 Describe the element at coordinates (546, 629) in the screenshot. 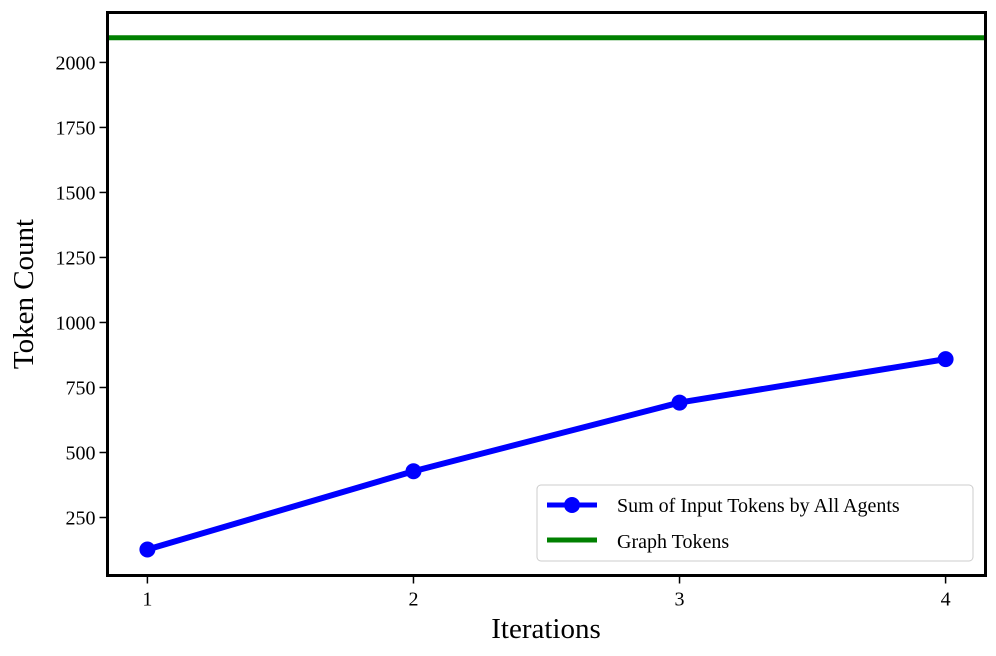

I see `x-axis-label: Iterations` at that location.